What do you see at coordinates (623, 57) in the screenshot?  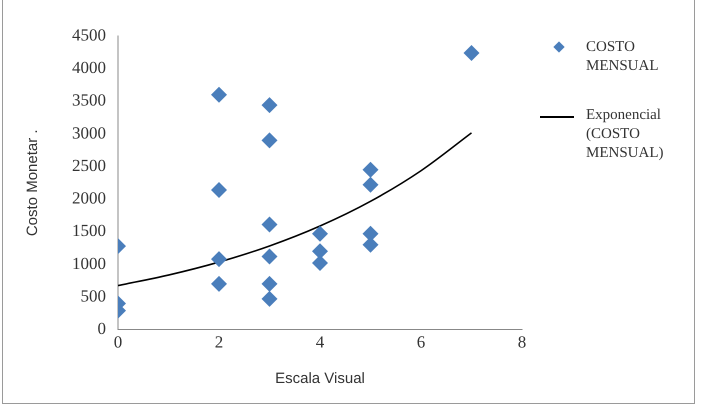 I see `legend-label: COSTO MENSUAL` at bounding box center [623, 57].